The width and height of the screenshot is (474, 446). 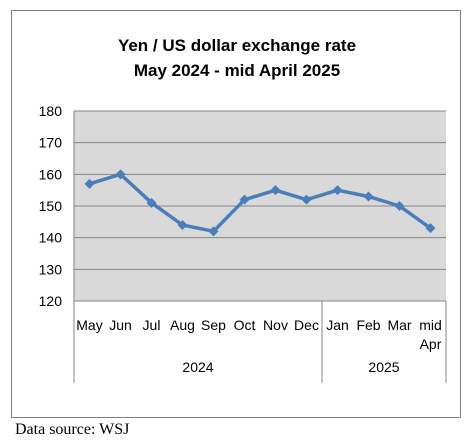 What do you see at coordinates (51, 269) in the screenshot?
I see `y-tick-label: 130` at bounding box center [51, 269].